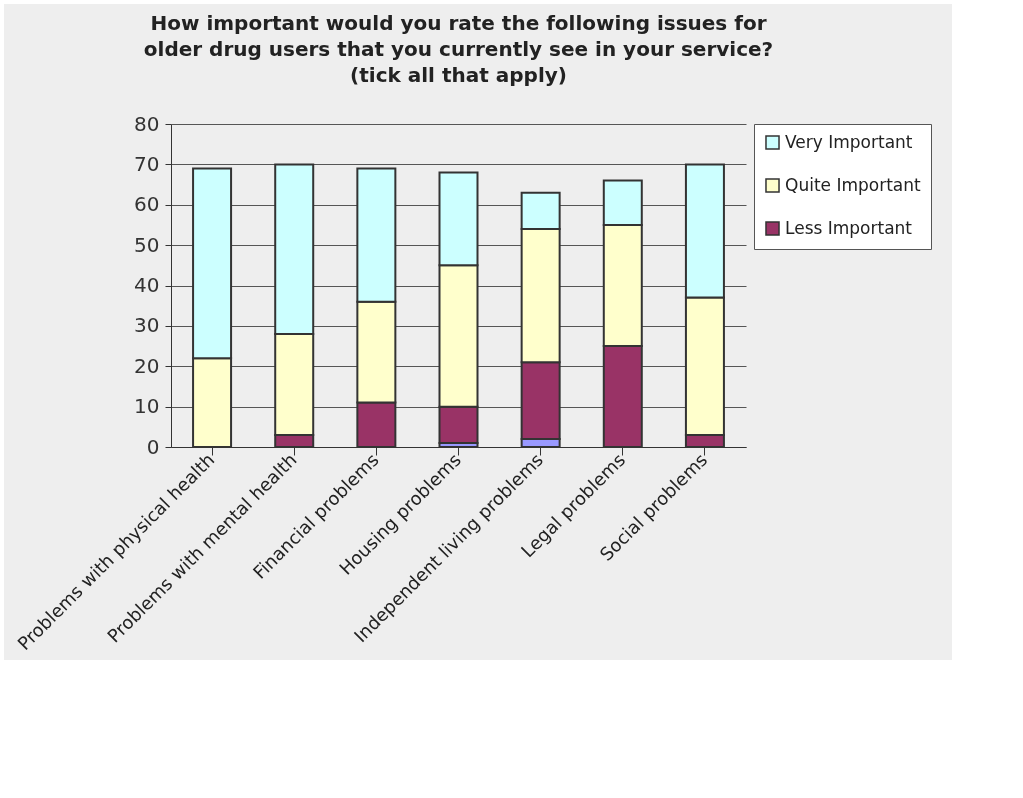 This screenshot has height=798, width=1023. What do you see at coordinates (849, 141) in the screenshot?
I see `legend-label: Very Important` at bounding box center [849, 141].